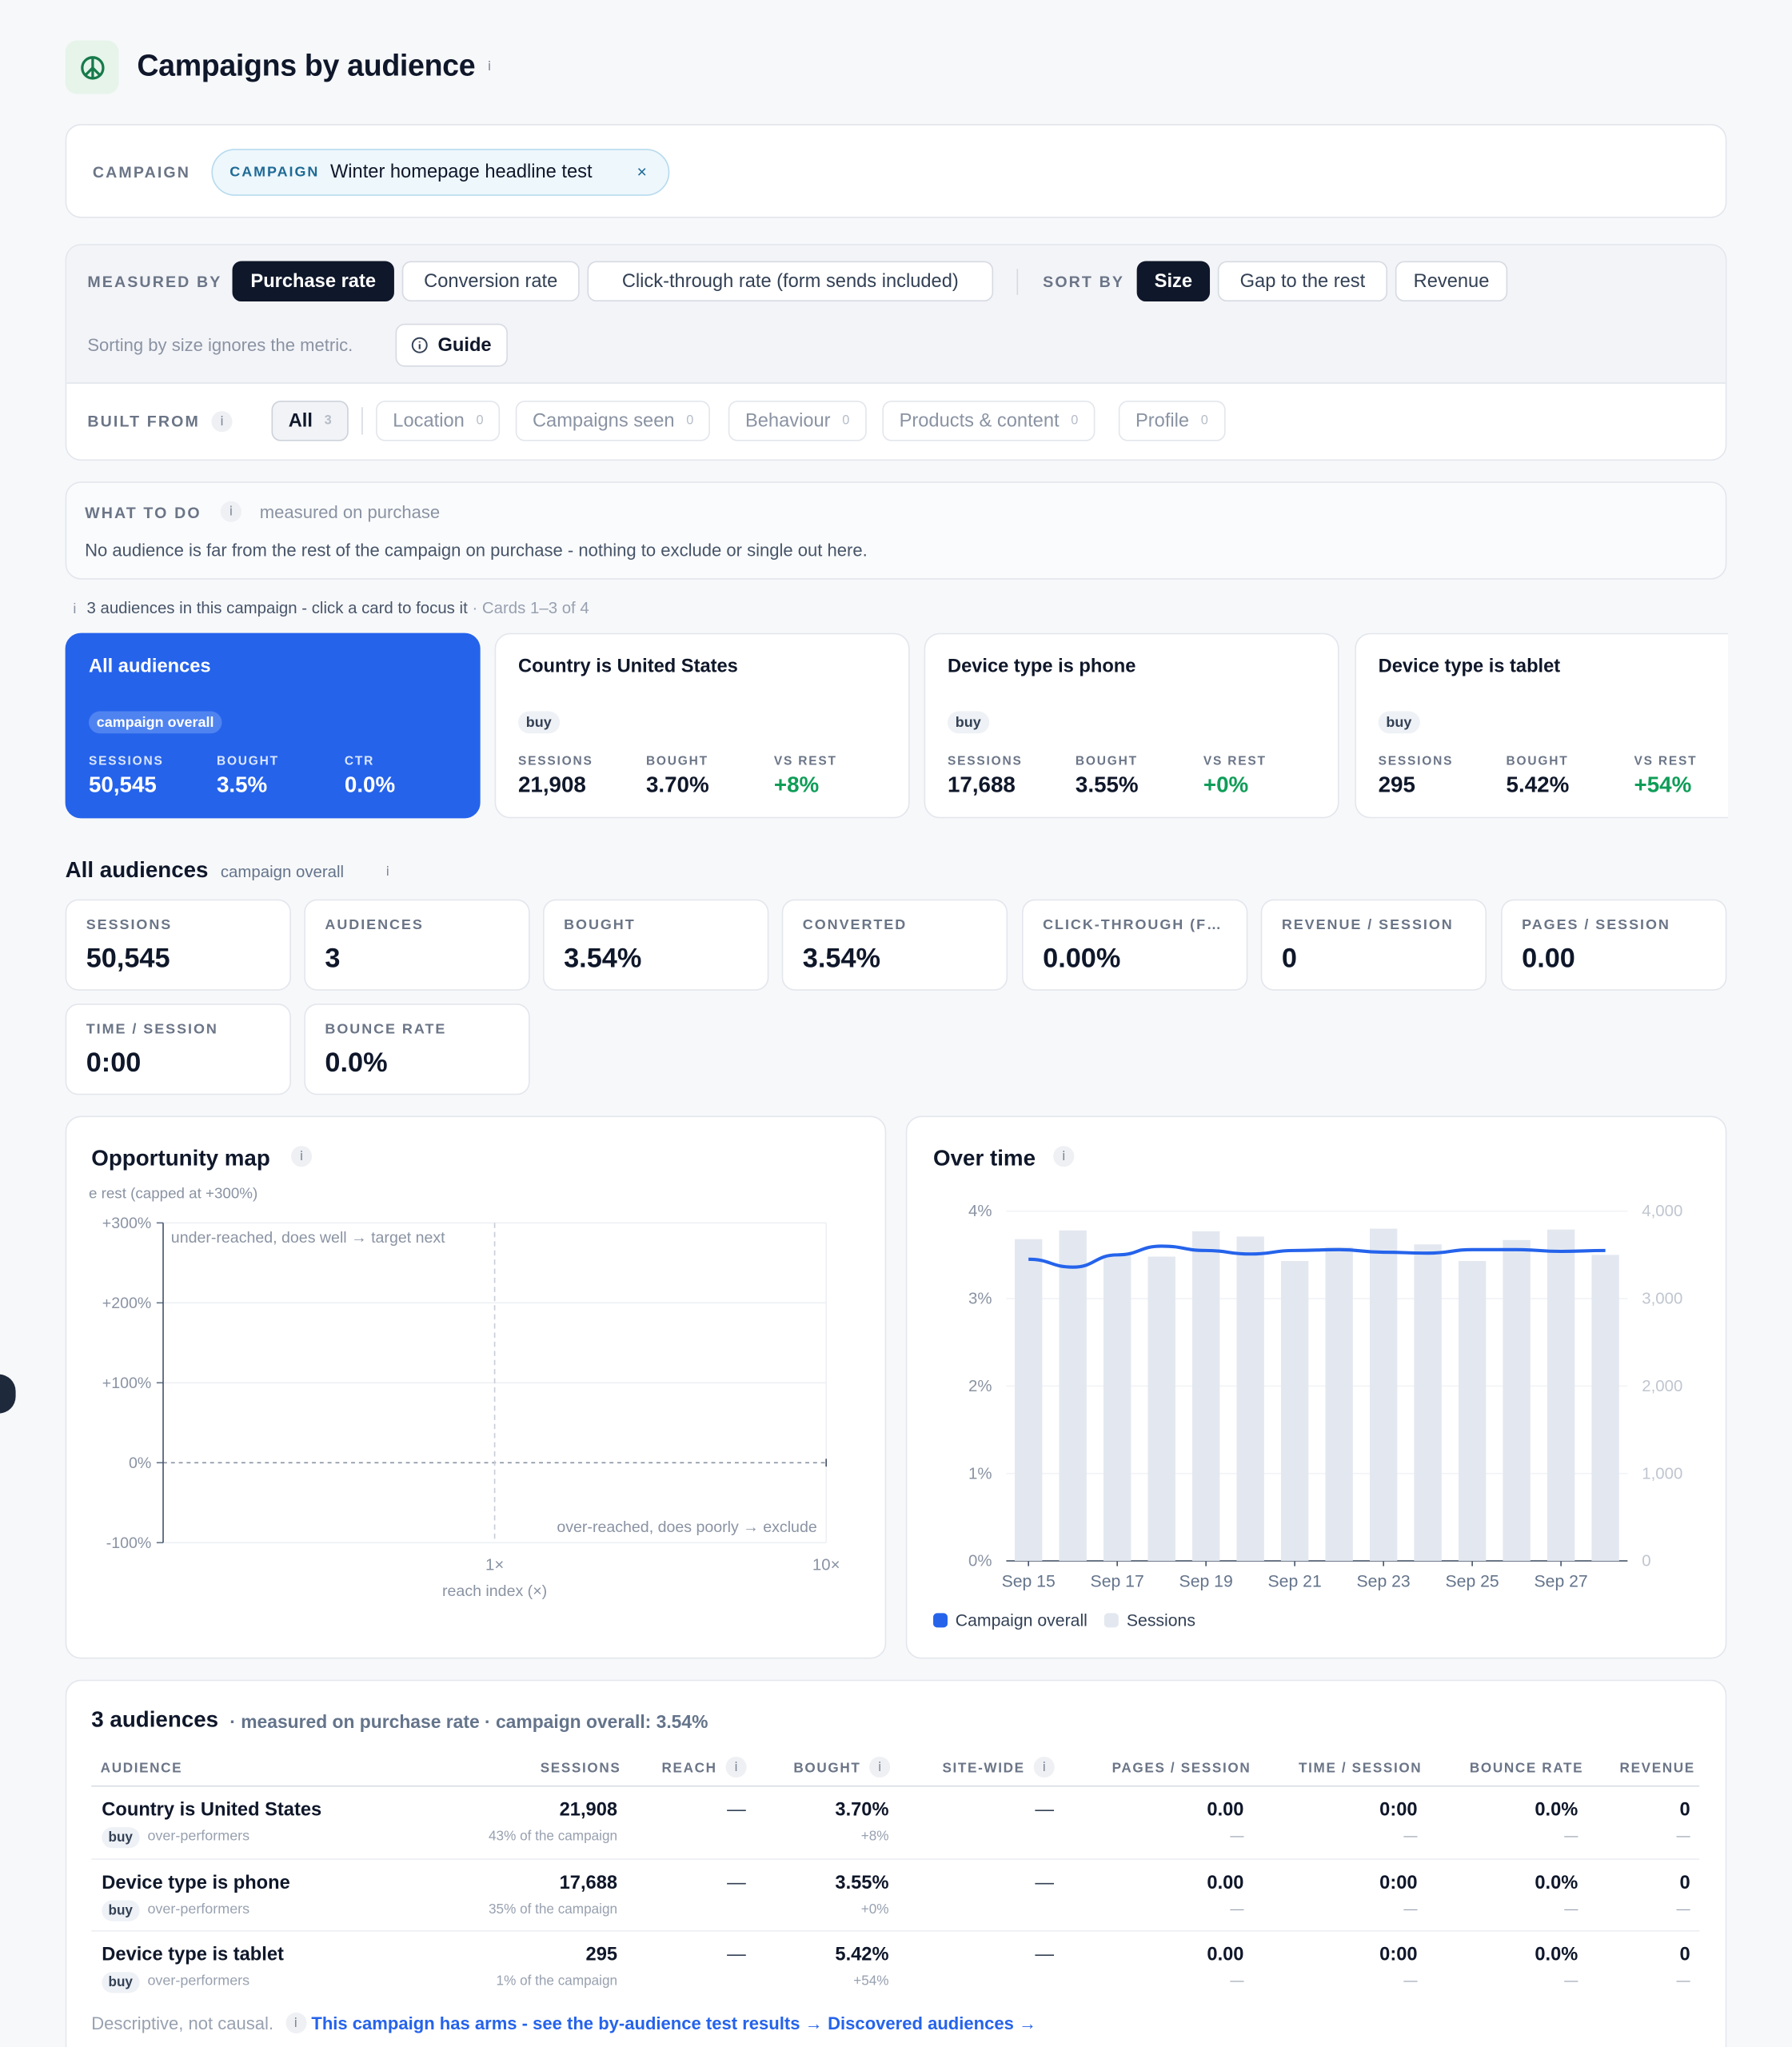 This screenshot has height=2047, width=1792. What do you see at coordinates (1064, 1156) in the screenshot?
I see `over-time-info-icon: i` at bounding box center [1064, 1156].